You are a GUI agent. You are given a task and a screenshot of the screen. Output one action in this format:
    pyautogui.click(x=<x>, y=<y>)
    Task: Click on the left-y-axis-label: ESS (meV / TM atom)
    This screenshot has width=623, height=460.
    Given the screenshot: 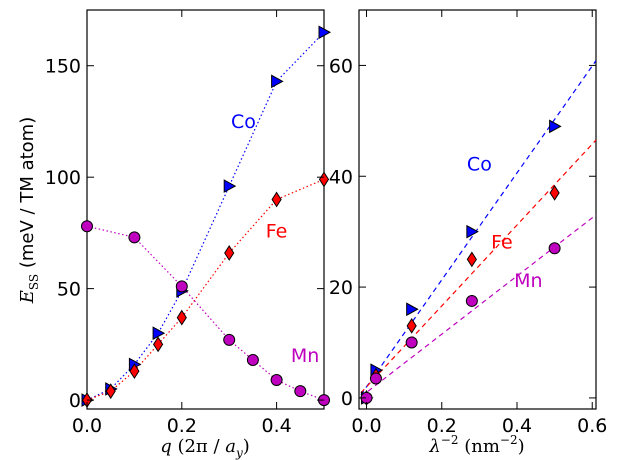 What is the action you would take?
    pyautogui.click(x=29, y=210)
    